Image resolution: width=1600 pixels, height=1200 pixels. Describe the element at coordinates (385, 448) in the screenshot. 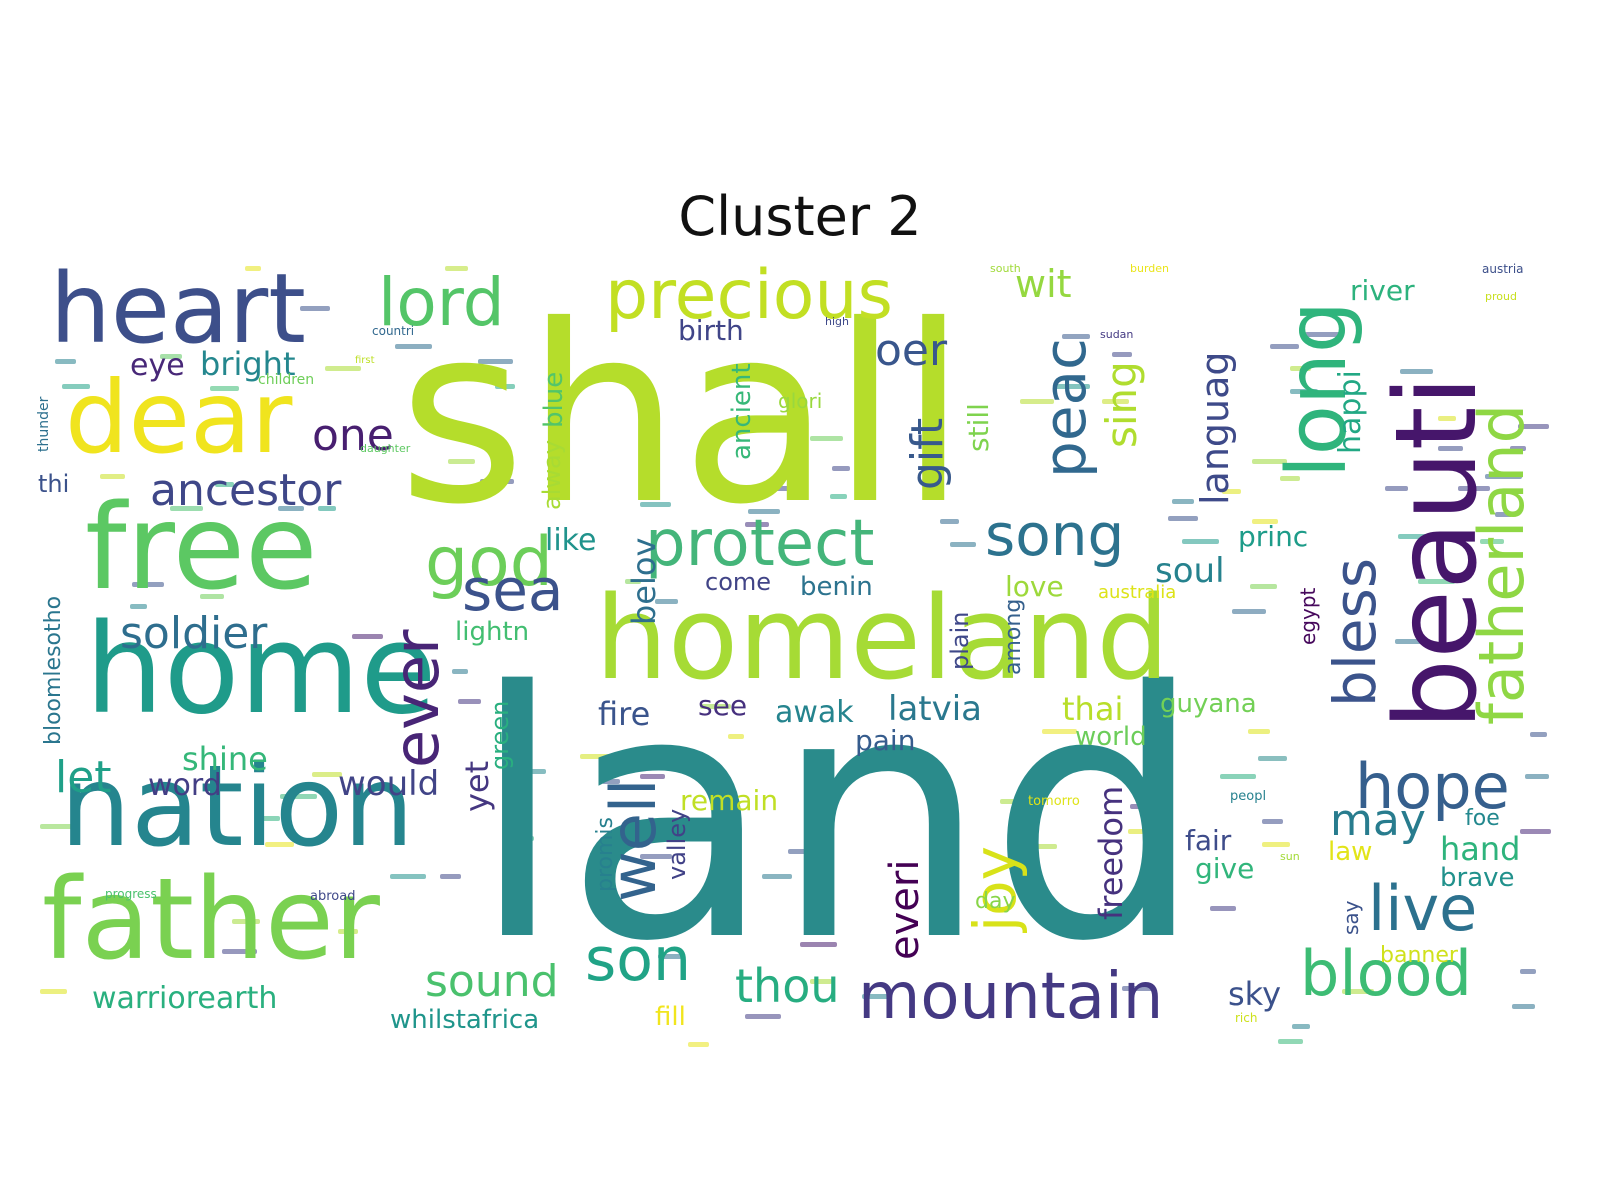

I see `word-daughter: daughter` at that location.